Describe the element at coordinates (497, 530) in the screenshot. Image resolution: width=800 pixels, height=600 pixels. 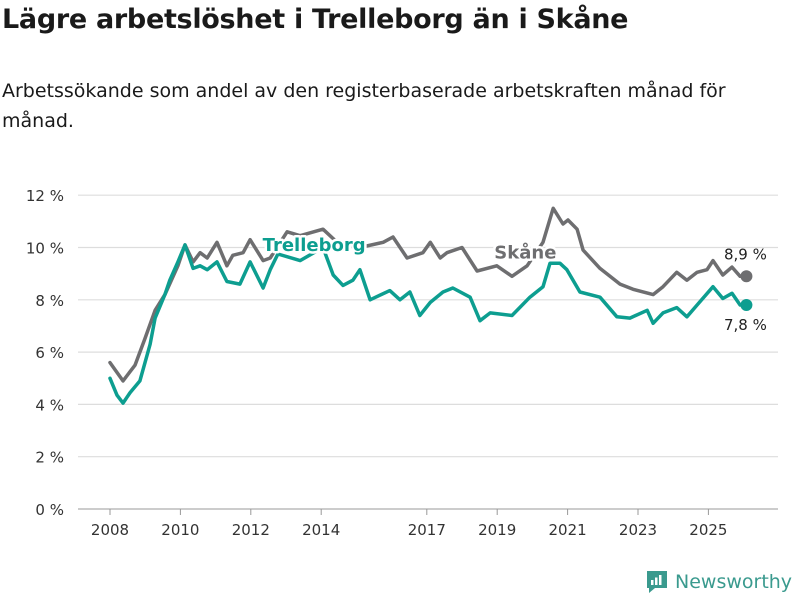
I see `x-tick-label: 2019` at that location.